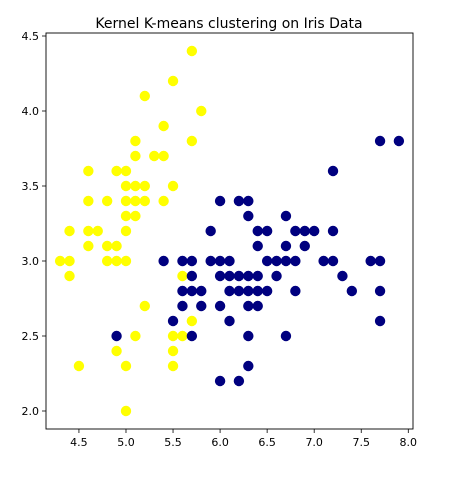 The image size is (460, 482). I want to click on x-tick-label: 5.0, so click(126, 442).